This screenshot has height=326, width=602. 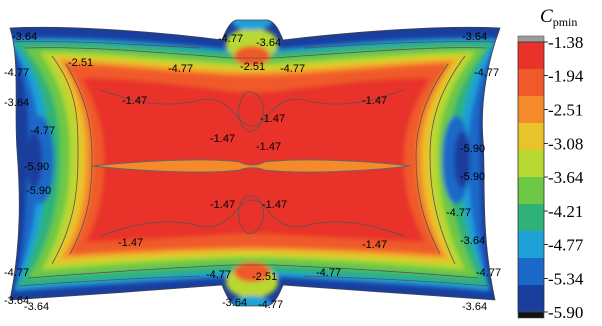 I want to click on right-wedge-core, so click(x=462, y=160).